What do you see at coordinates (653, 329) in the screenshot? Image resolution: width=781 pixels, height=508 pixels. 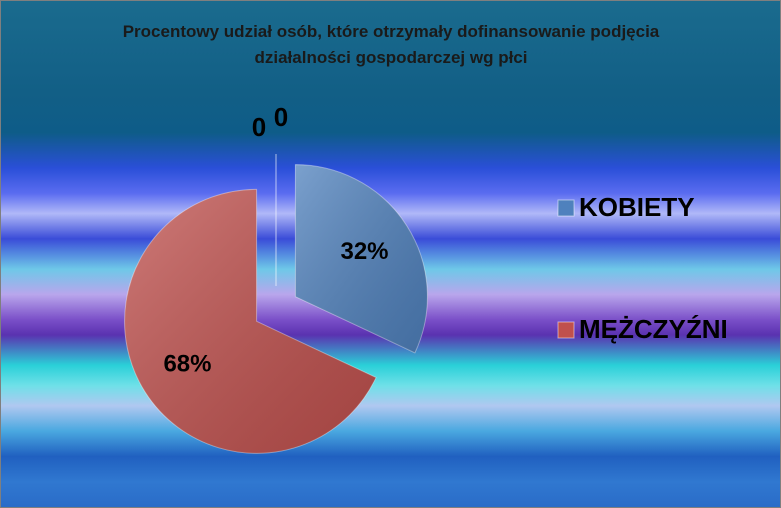 I see `legend-label: MĘŻCZYŹNI` at bounding box center [653, 329].